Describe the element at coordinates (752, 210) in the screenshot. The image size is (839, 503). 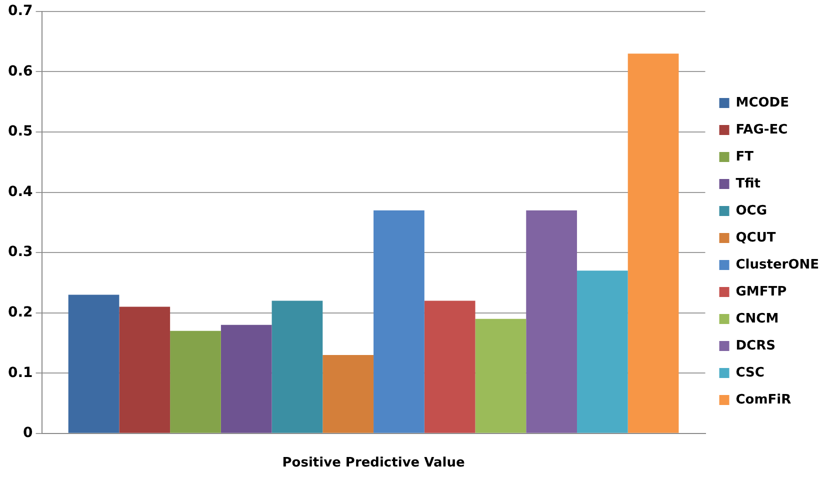
I see `legend-label: OCG` at that location.